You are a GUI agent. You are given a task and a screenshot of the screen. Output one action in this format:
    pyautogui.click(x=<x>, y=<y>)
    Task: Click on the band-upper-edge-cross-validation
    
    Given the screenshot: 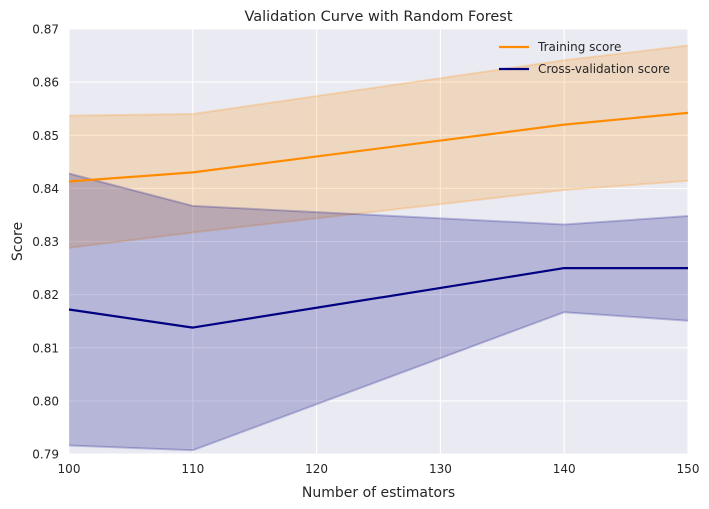 What is the action you would take?
    pyautogui.click(x=378, y=199)
    